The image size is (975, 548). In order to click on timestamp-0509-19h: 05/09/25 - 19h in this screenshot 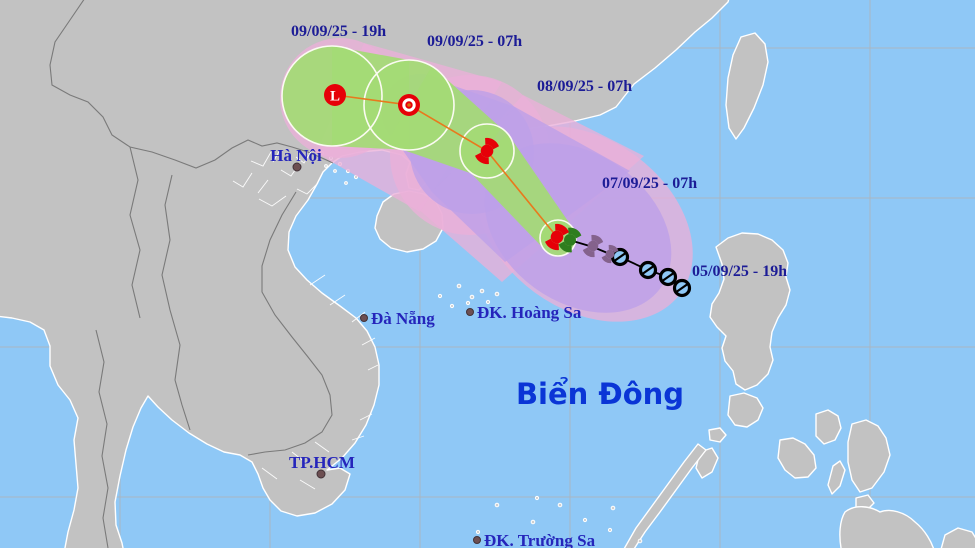, I will do `click(739, 271)`.